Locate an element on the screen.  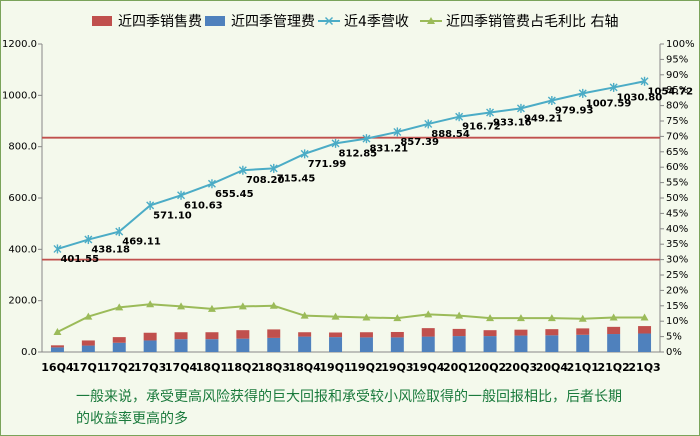
right-tick-label: 5% is located at coordinates (674, 337).